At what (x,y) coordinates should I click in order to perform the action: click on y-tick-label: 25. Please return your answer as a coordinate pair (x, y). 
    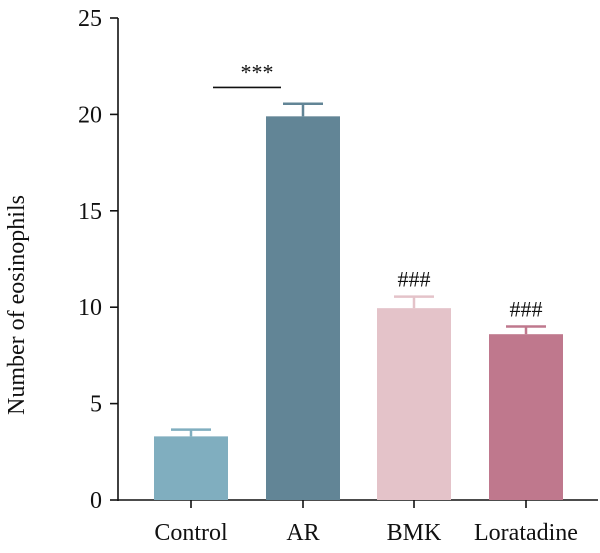
    Looking at the image, I should click on (90, 19).